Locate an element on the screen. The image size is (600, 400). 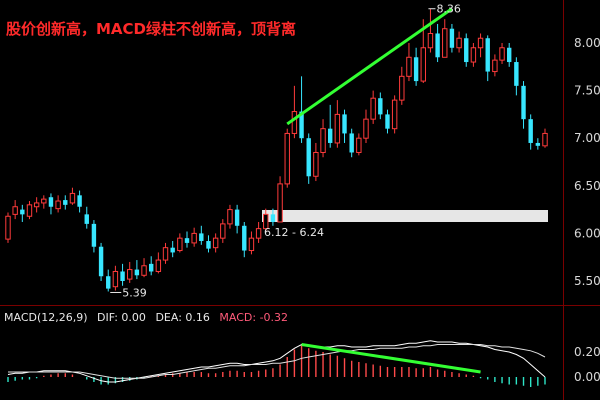
macd-value-label: MACD: -0.32 is located at coordinates (253, 317).